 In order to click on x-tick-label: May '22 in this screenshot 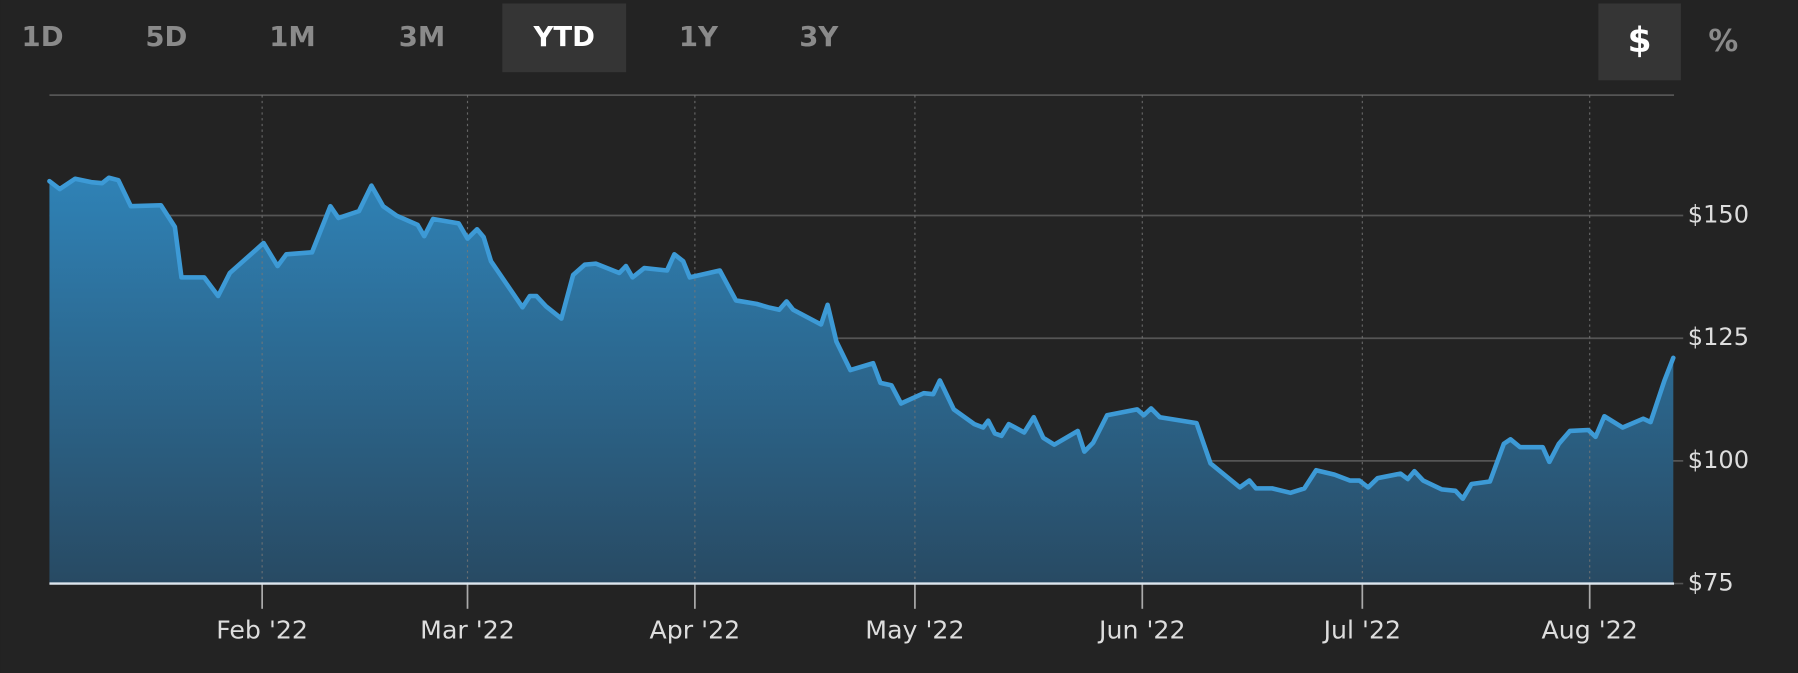, I will do `click(914, 630)`.